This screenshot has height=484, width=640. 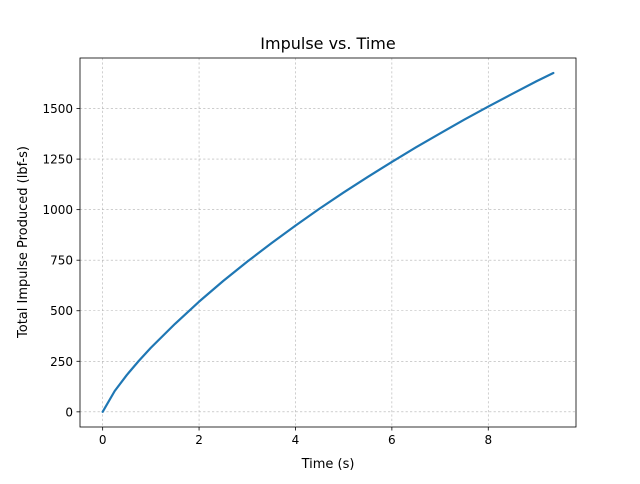 What do you see at coordinates (327, 43) in the screenshot?
I see `chart-title: Impulse vs. Time` at bounding box center [327, 43].